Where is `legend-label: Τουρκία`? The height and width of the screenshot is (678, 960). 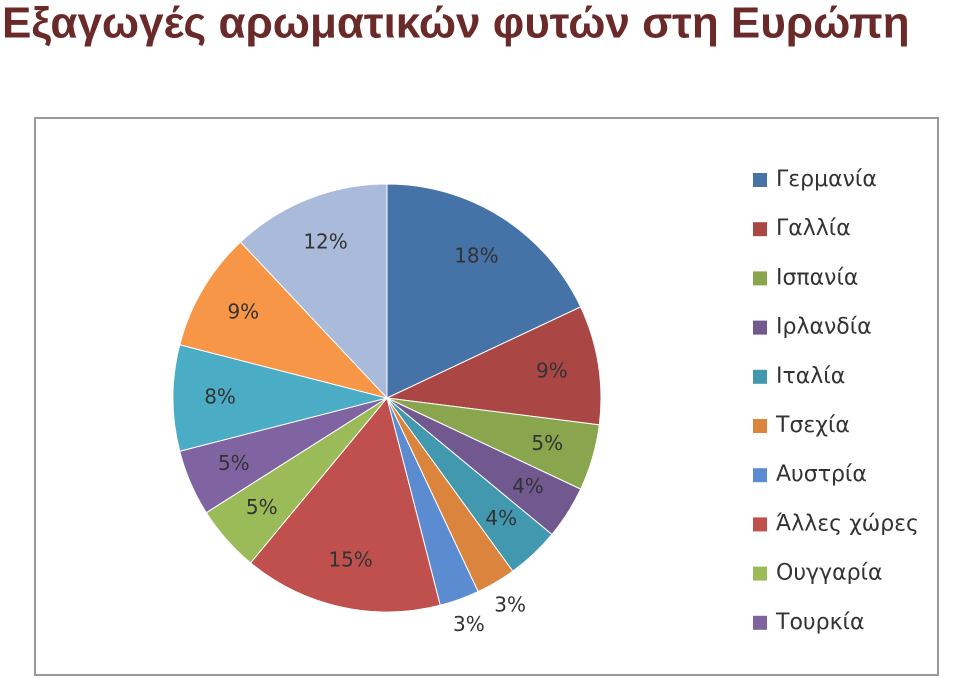
legend-label: Τουρκία is located at coordinates (820, 622).